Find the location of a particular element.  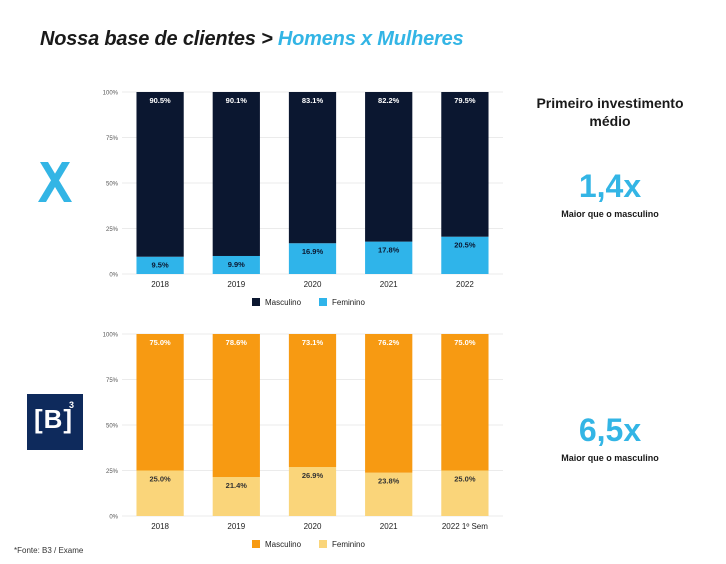

panel-bottom-value: 6,5x is located at coordinates (610, 430).